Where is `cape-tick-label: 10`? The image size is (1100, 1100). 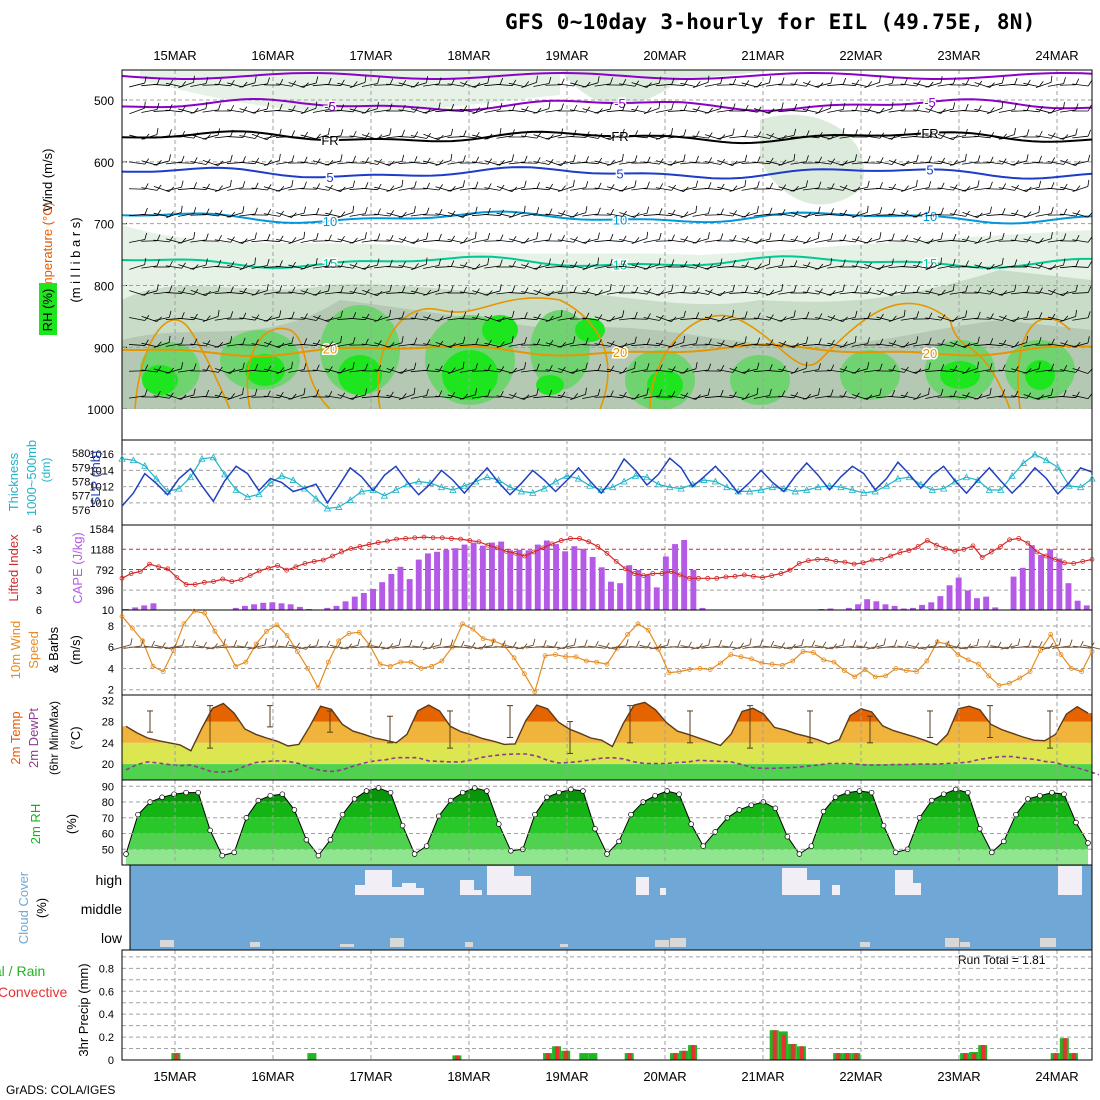
cape-tick-label: 10 is located at coordinates (108, 611).